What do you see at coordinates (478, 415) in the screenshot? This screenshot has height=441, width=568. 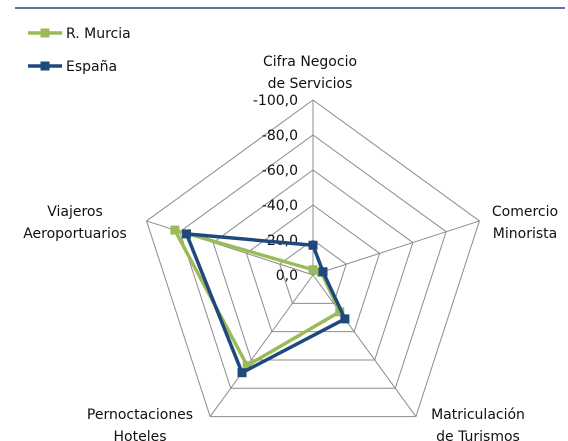 I see `category-label: Matriculación` at bounding box center [478, 415].